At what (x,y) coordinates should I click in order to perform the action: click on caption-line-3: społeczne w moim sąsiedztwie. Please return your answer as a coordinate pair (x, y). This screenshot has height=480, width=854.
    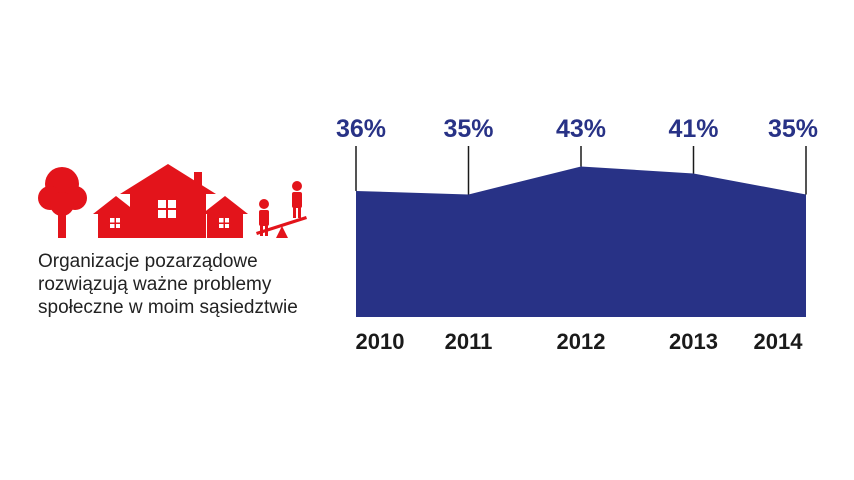
    Looking at the image, I should click on (168, 307).